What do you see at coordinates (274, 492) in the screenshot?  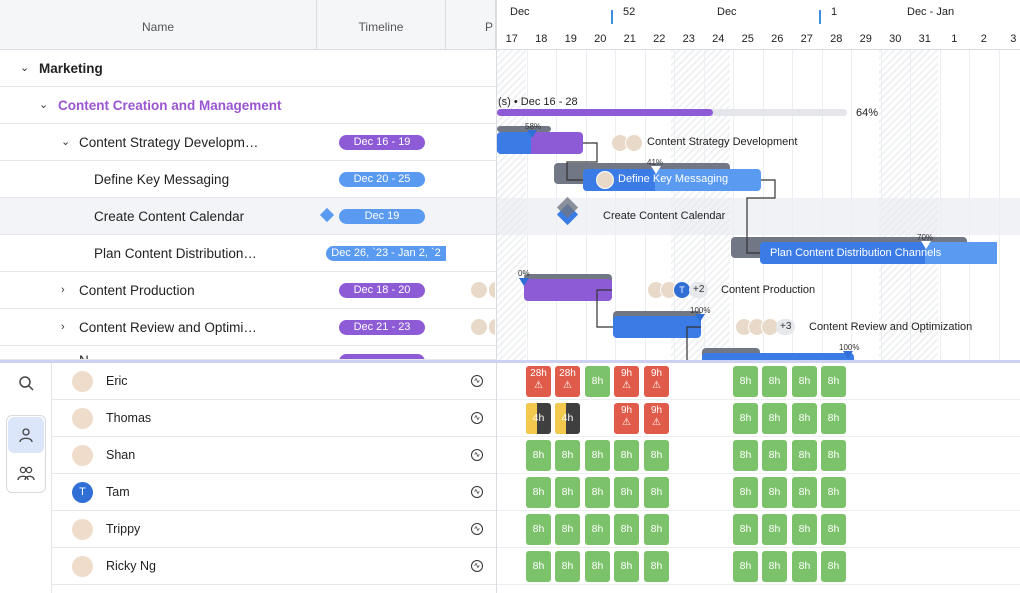 I see `resource-row: T Tam ∿` at bounding box center [274, 492].